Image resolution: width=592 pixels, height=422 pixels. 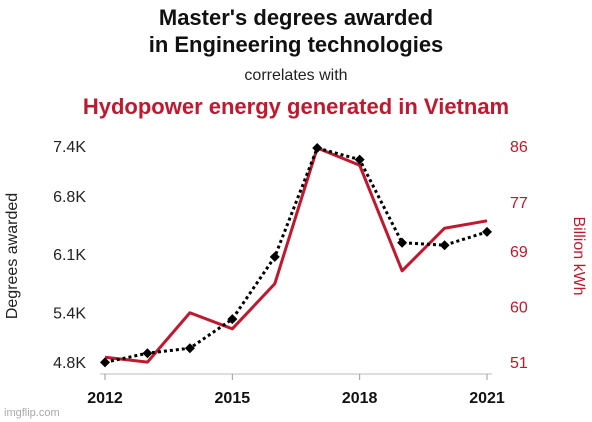 I want to click on subtitle: correlates with, so click(x=295, y=75).